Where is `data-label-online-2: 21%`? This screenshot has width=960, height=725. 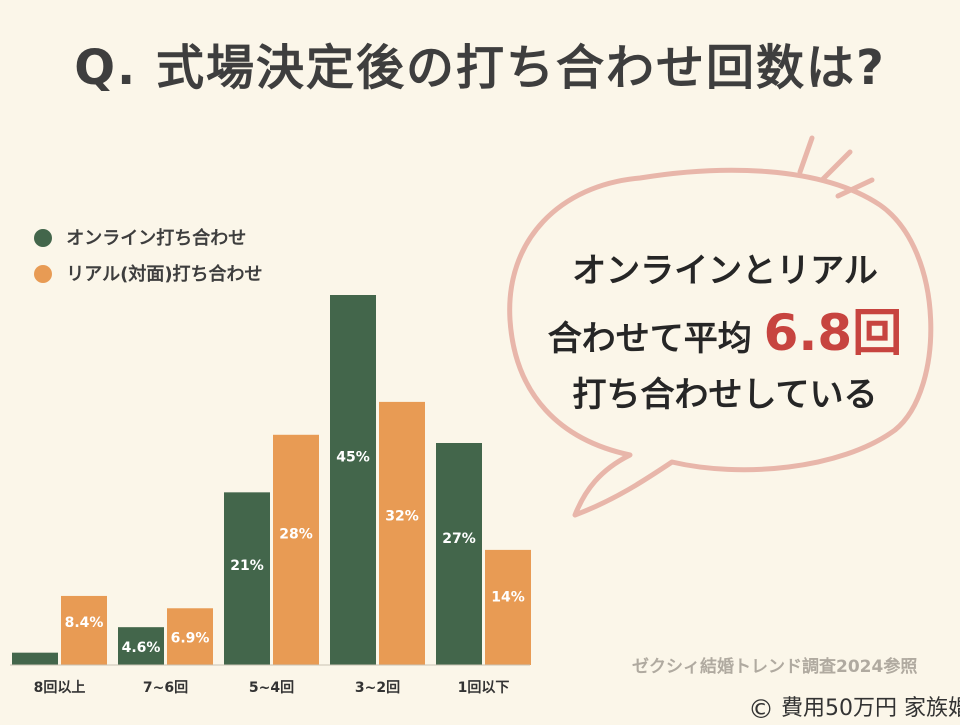
data-label-online-2: 21% is located at coordinates (247, 566).